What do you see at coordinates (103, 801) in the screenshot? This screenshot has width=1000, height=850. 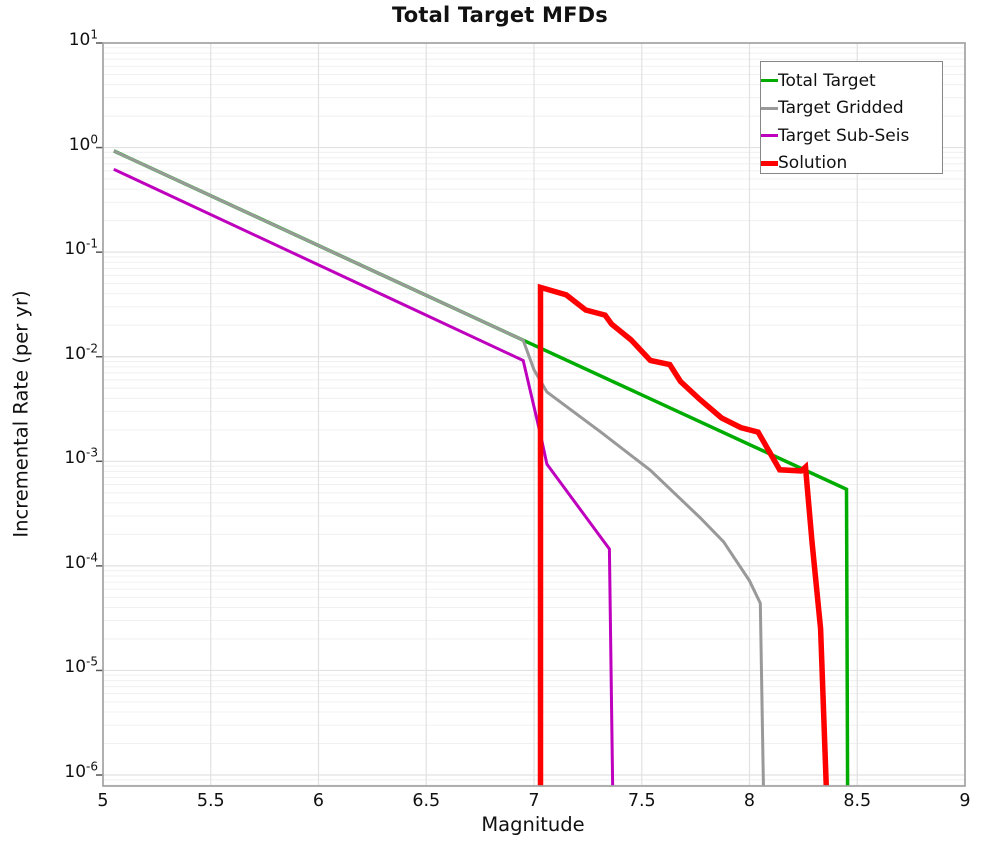 I see `x-tick-label: 5` at bounding box center [103, 801].